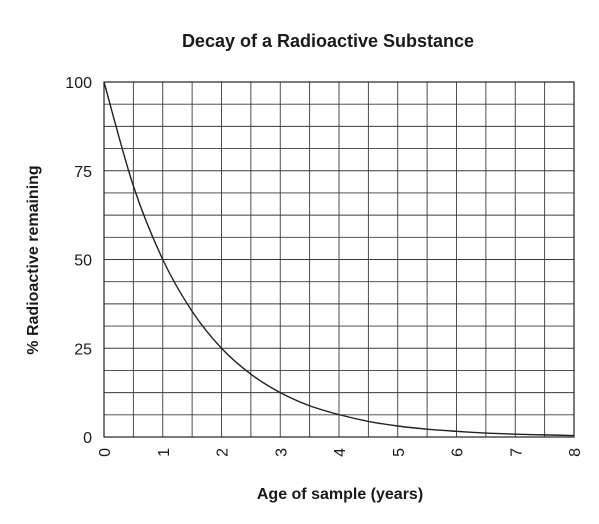 This screenshot has width=599, height=524. Describe the element at coordinates (575, 452) in the screenshot. I see `x-tick-label: 8` at that location.